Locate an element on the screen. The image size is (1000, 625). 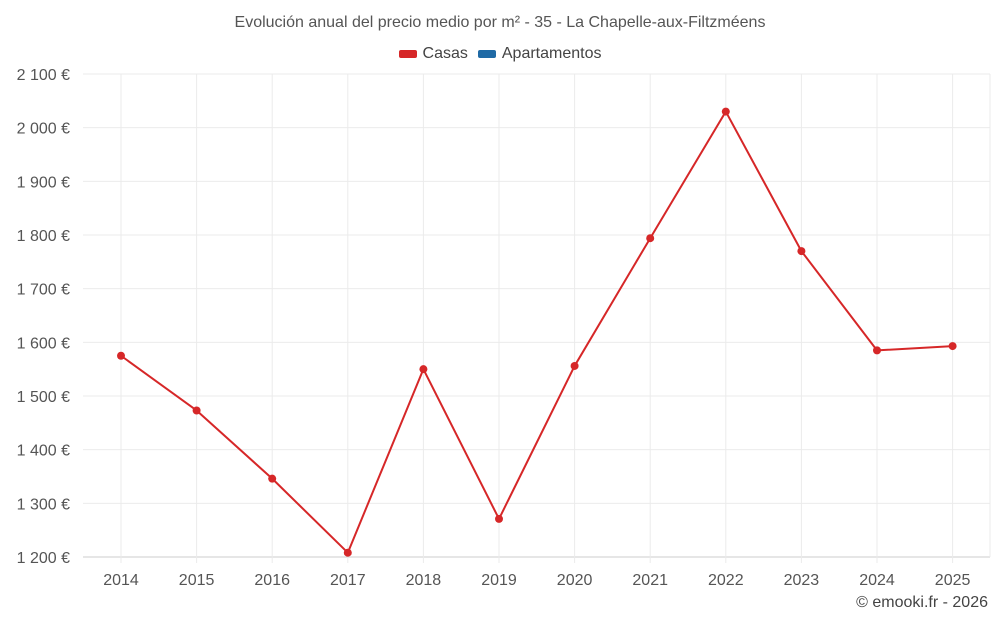
legend-label-casas: Casas is located at coordinates (445, 53).